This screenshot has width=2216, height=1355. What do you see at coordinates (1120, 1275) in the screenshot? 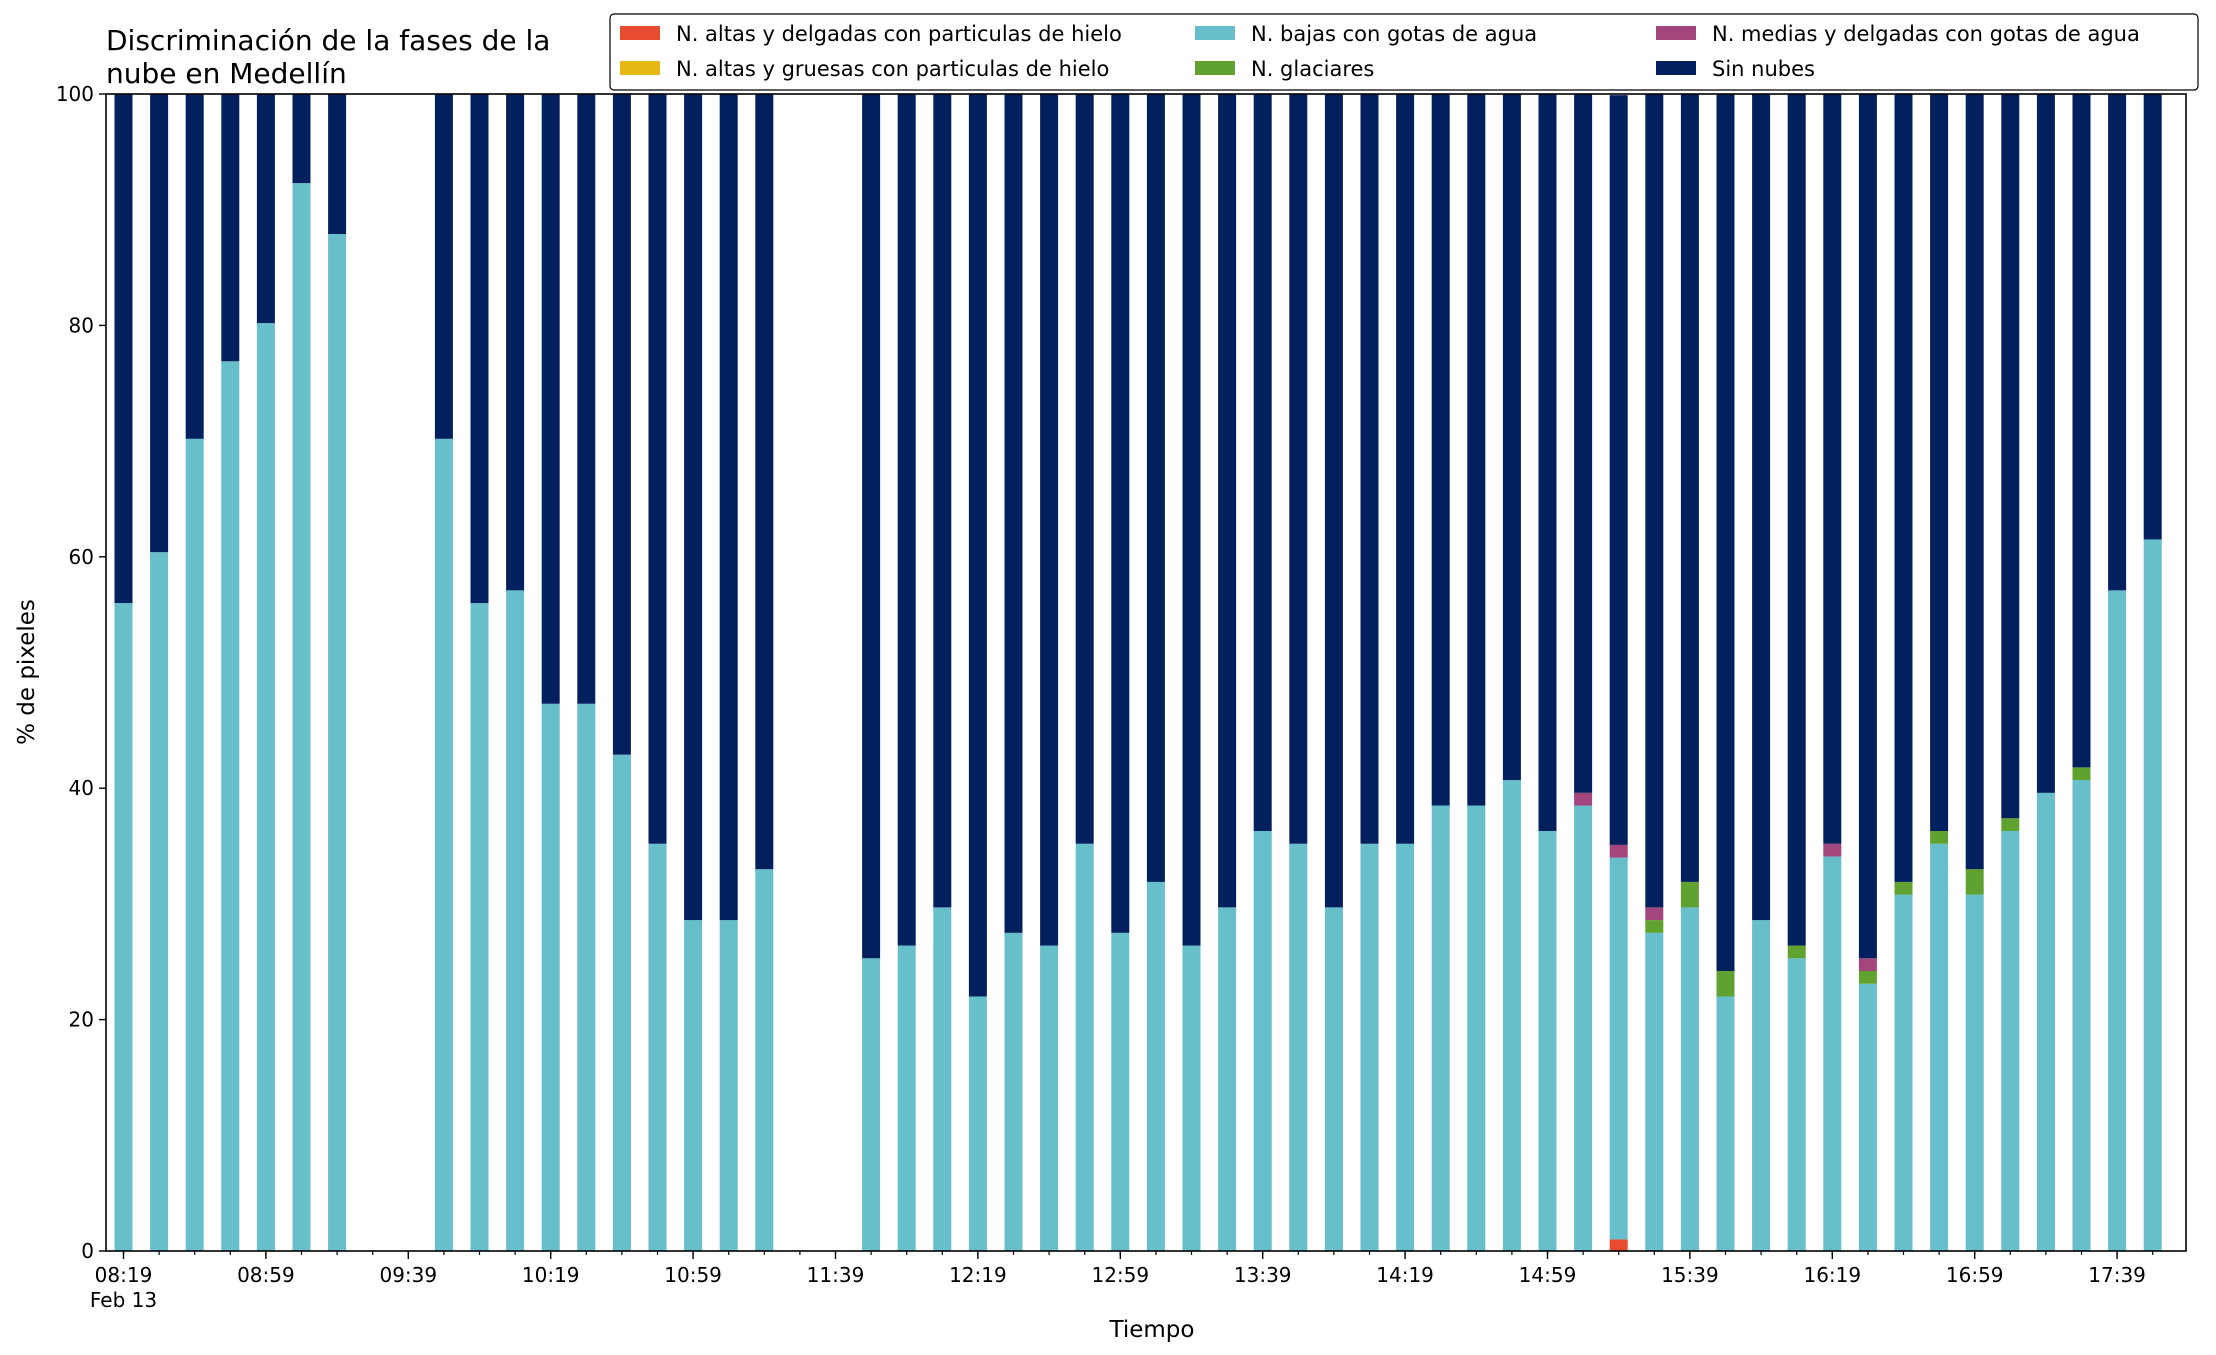
I see `x-tick-label: 12:59` at bounding box center [1120, 1275].